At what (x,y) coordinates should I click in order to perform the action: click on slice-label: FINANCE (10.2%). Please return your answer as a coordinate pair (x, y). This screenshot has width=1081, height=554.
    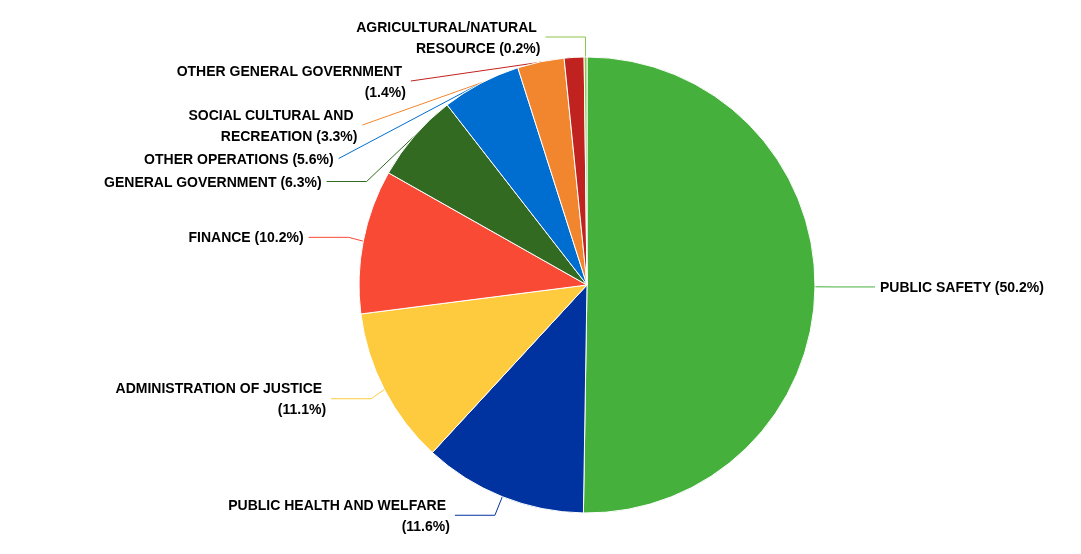
    Looking at the image, I should click on (246, 237).